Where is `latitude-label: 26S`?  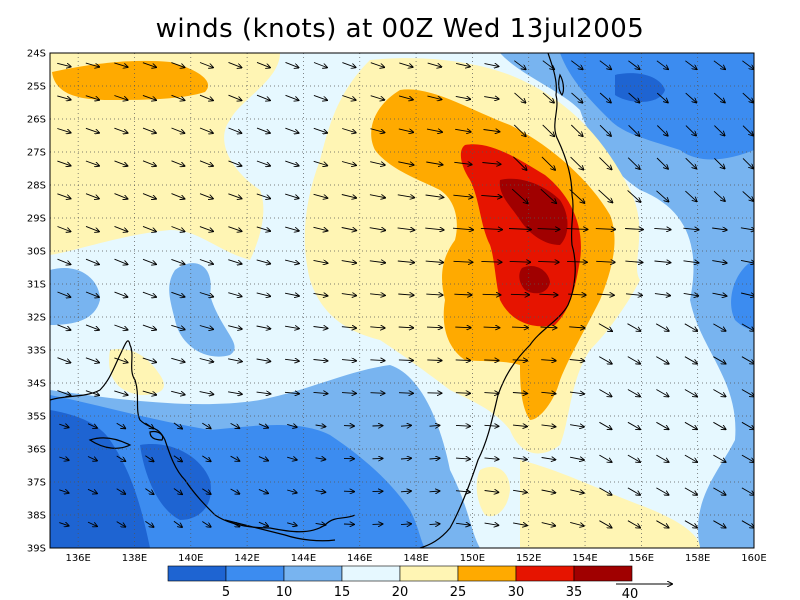
latitude-label: 26S is located at coordinates (36, 120).